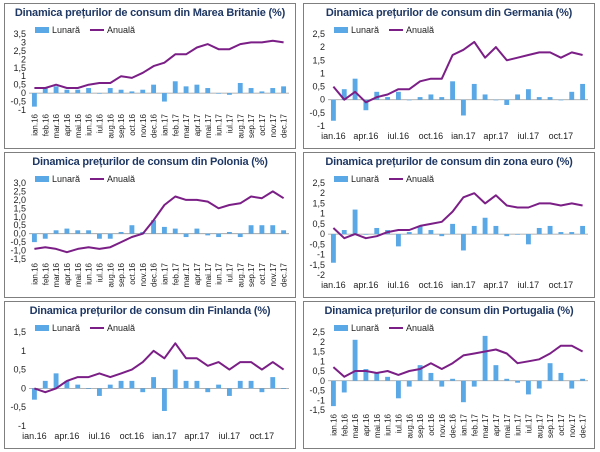 The height and width of the screenshot is (452, 600). What do you see at coordinates (56, 274) in the screenshot?
I see `x-tick-label: mar.16` at bounding box center [56, 274].